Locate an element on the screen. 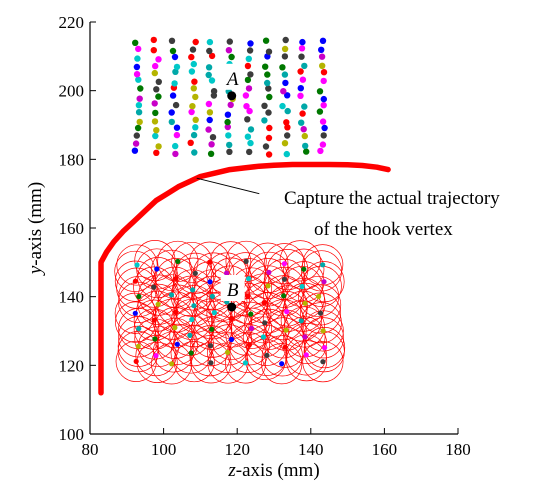 The image size is (550, 490). region-b-circles is located at coordinates (230, 312).